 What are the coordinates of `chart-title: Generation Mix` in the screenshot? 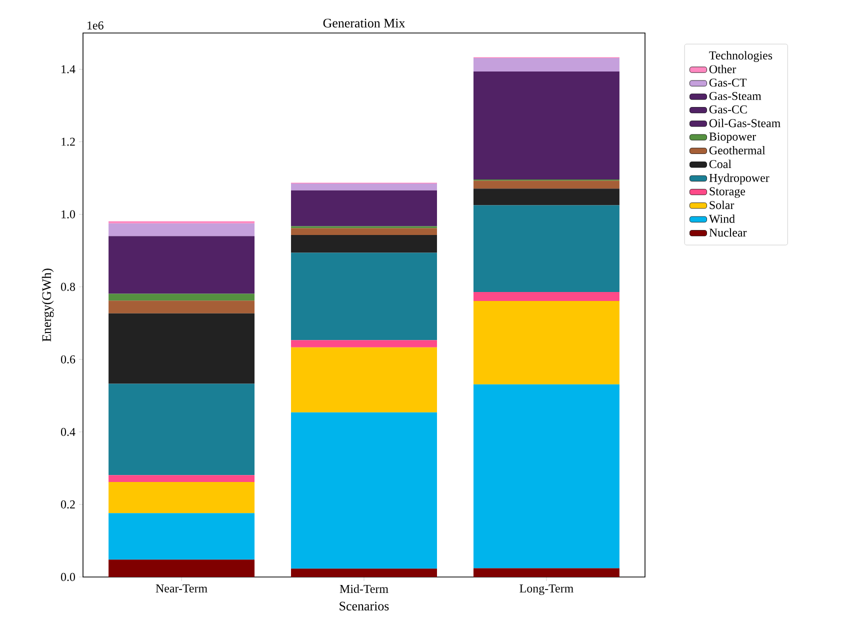 It's located at (364, 23).